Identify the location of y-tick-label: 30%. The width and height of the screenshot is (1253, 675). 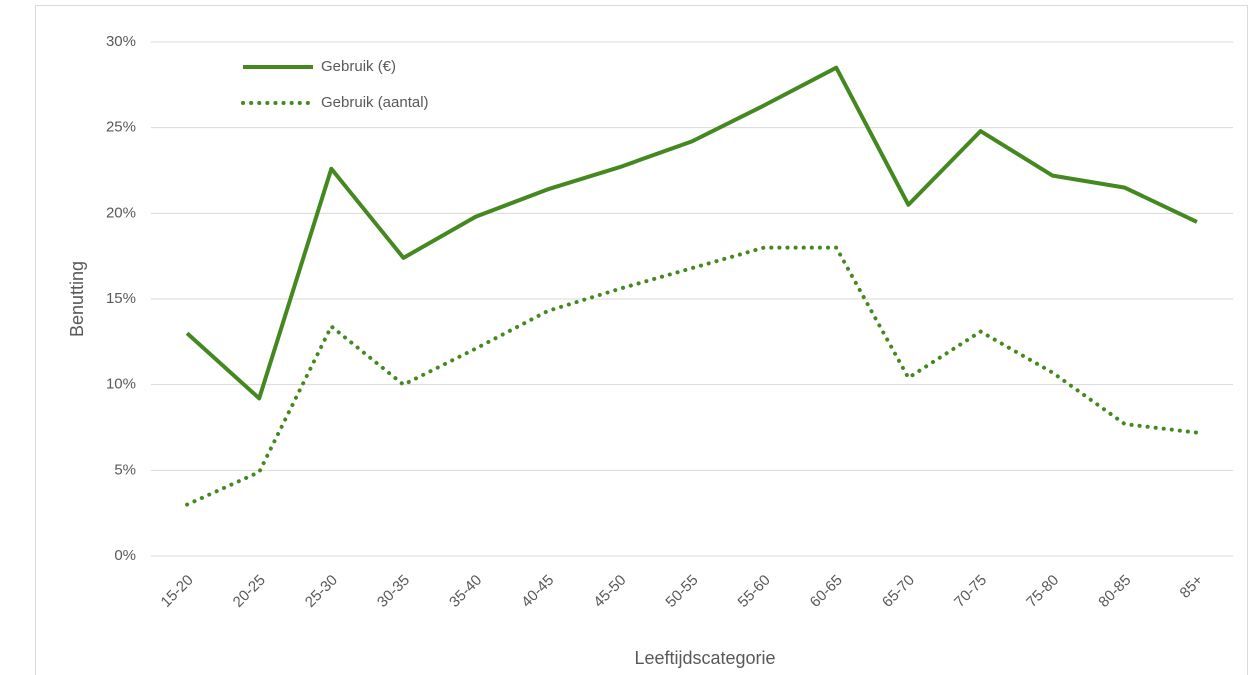
(121, 41).